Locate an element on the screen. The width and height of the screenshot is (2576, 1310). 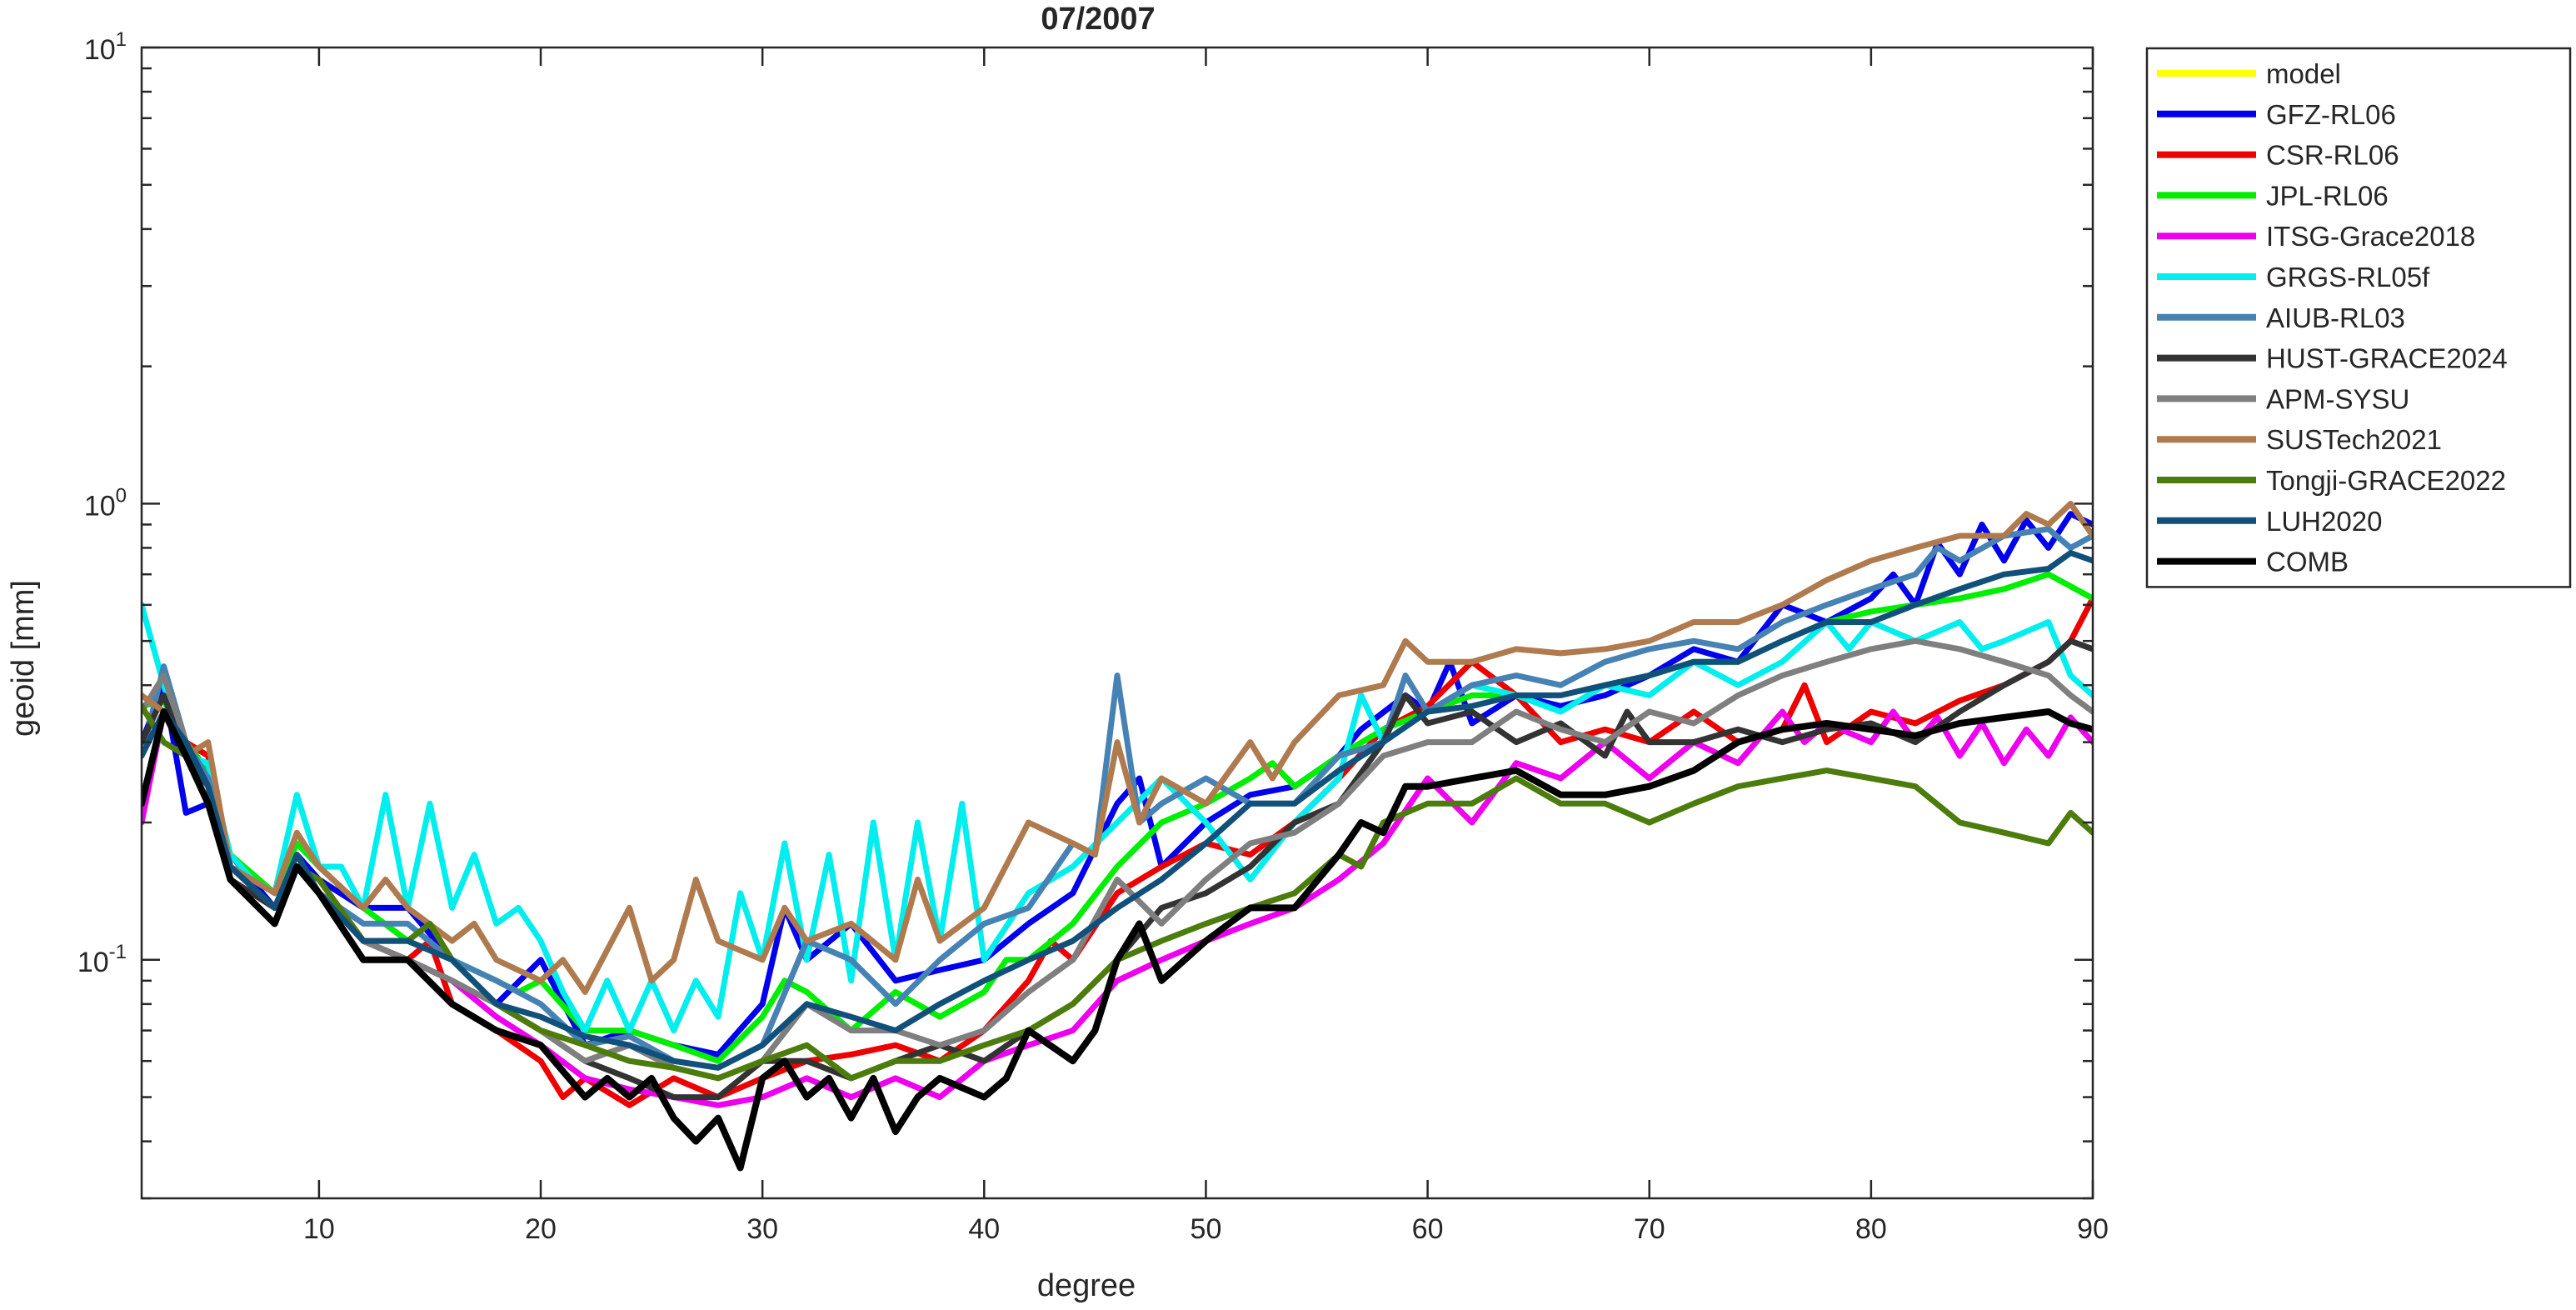
legend-label: GFZ-RL06 is located at coordinates (2331, 115).